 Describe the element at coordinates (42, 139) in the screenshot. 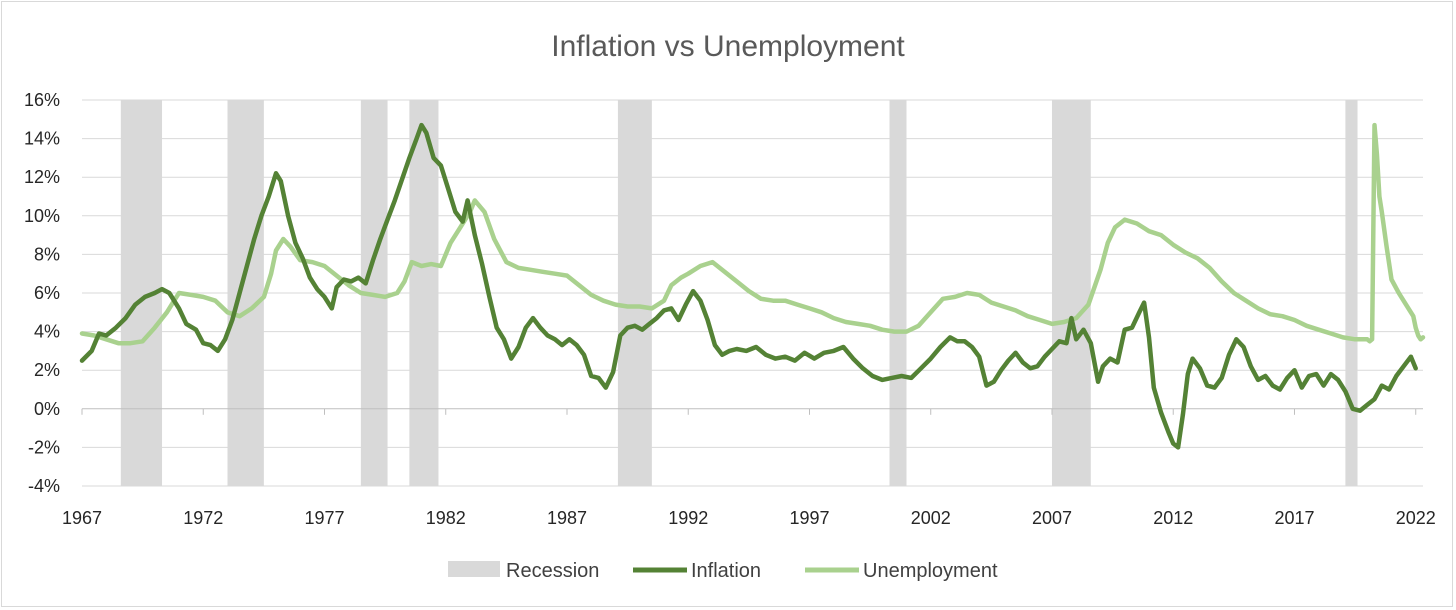

I see `y-tick-label: 14%` at that location.